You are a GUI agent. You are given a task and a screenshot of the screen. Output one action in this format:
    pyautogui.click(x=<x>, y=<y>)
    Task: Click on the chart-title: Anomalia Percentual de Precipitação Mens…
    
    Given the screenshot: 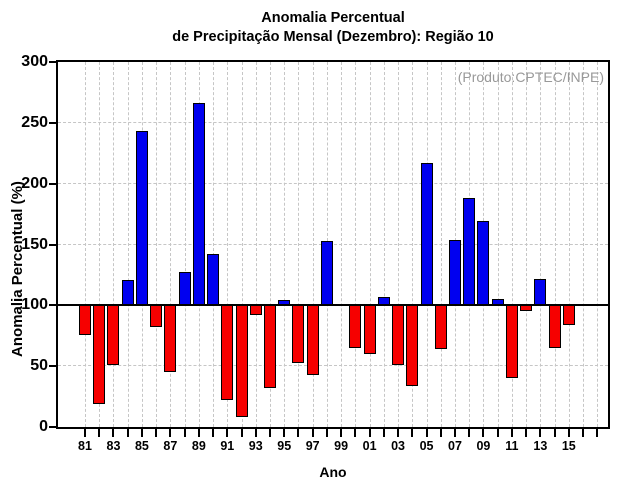 What is the action you would take?
    pyautogui.click(x=333, y=27)
    